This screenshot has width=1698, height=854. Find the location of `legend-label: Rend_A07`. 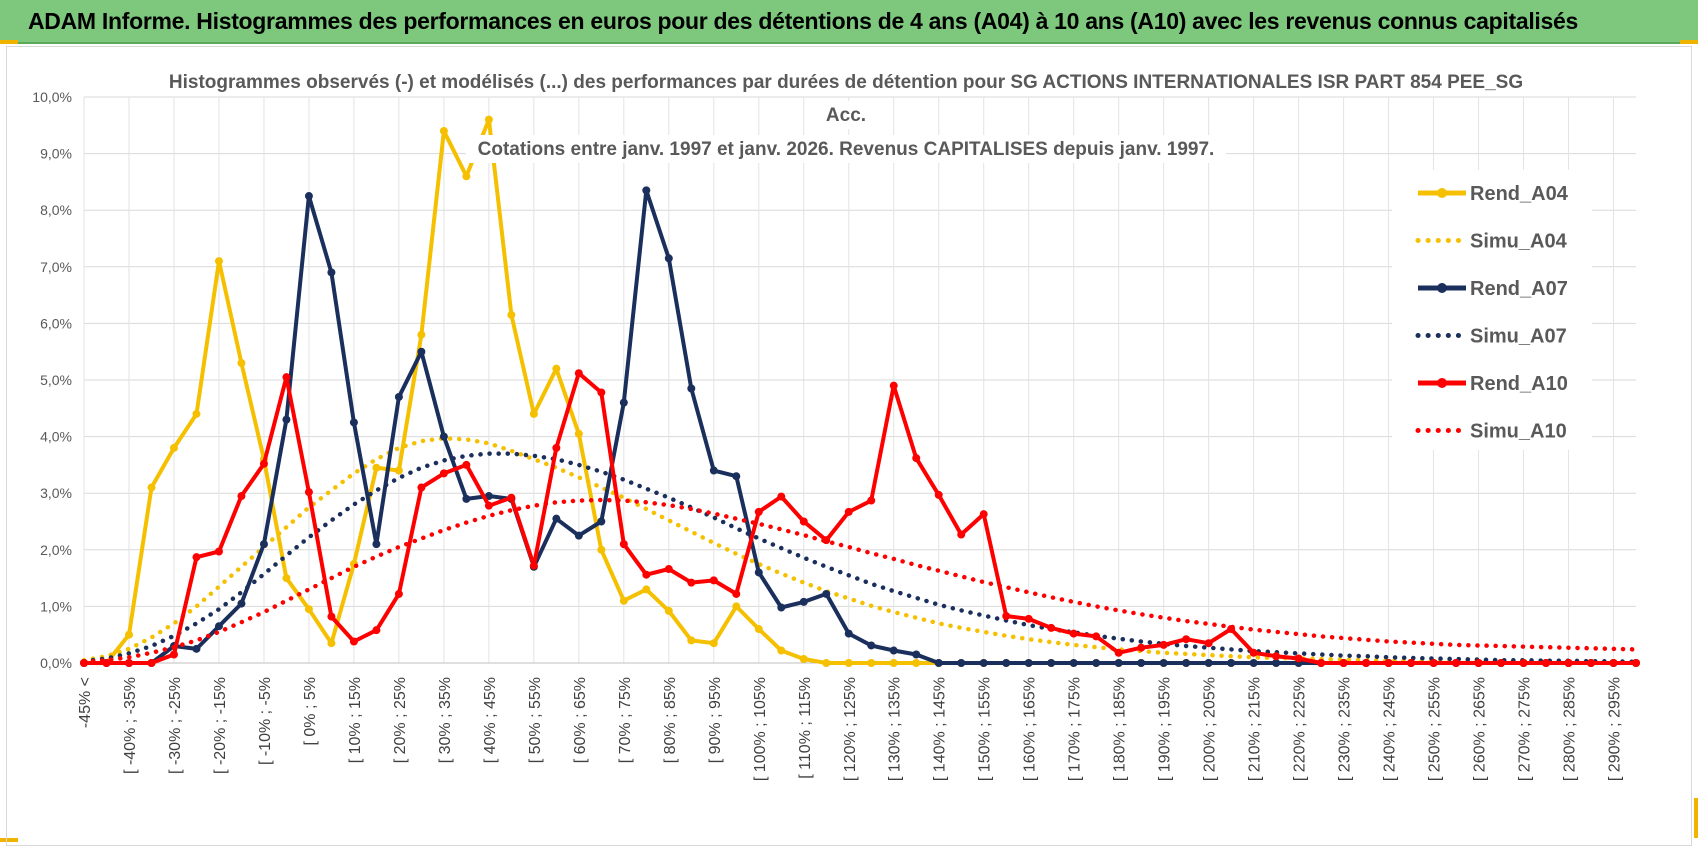

legend-label: Rend_A07 is located at coordinates (1519, 289).